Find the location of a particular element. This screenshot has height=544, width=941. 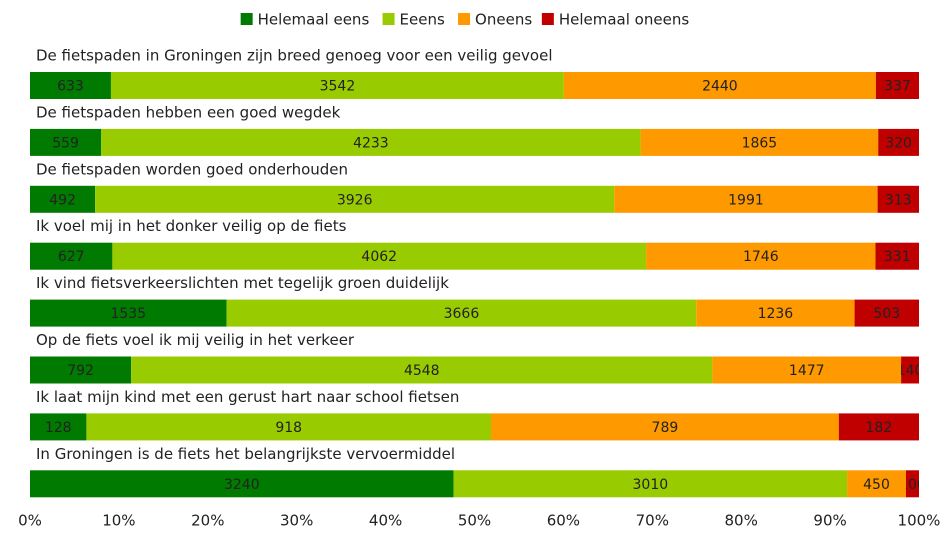

data-label: 1477 is located at coordinates (807, 371).